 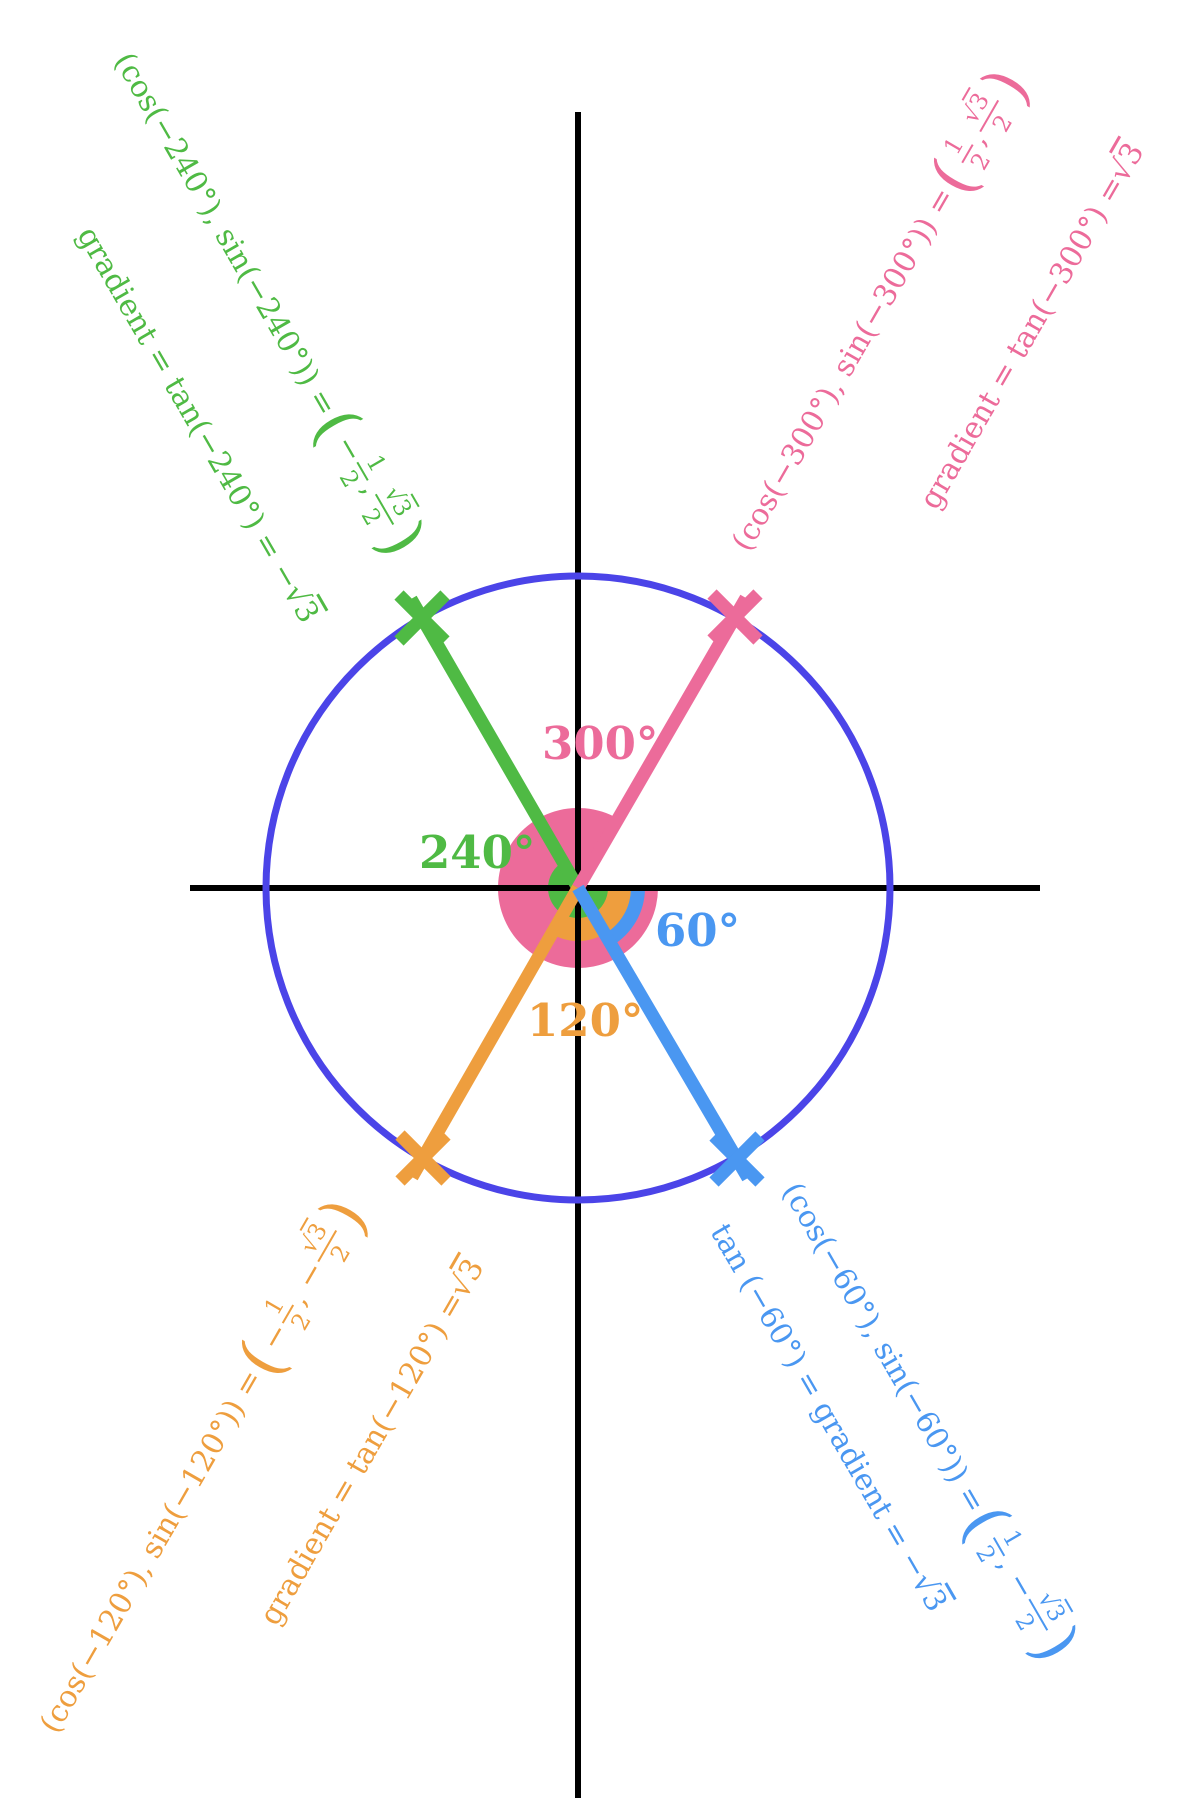 What do you see at coordinates (600, 743) in the screenshot?
I see `angle-label-300: 300°` at bounding box center [600, 743].